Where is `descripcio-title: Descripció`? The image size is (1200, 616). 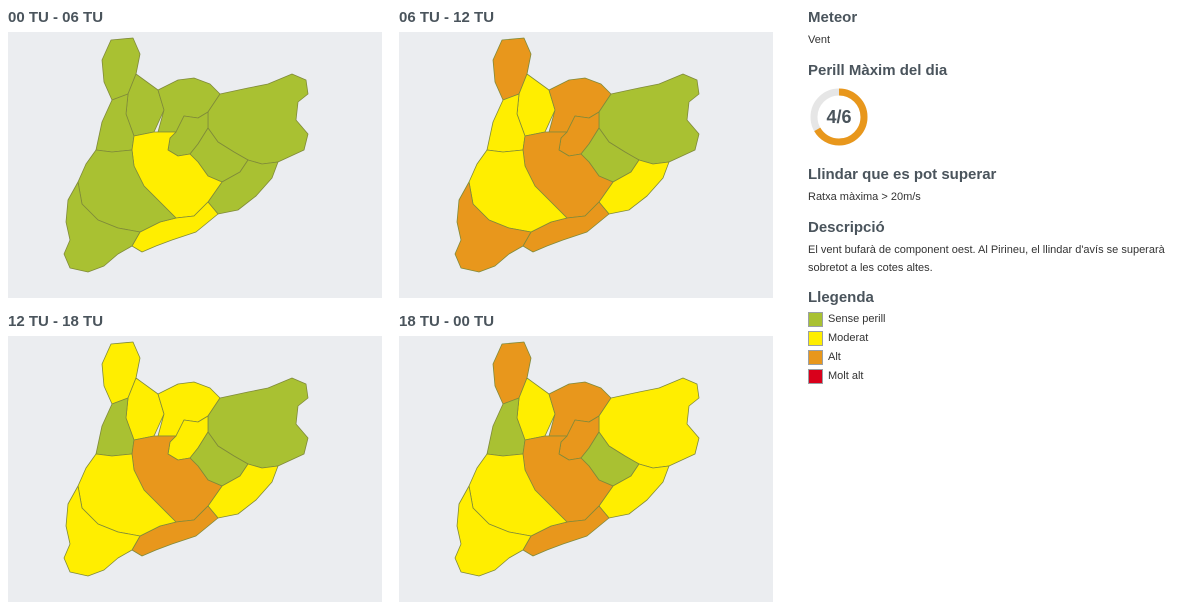
descripcio-title: Descripció is located at coordinates (846, 227).